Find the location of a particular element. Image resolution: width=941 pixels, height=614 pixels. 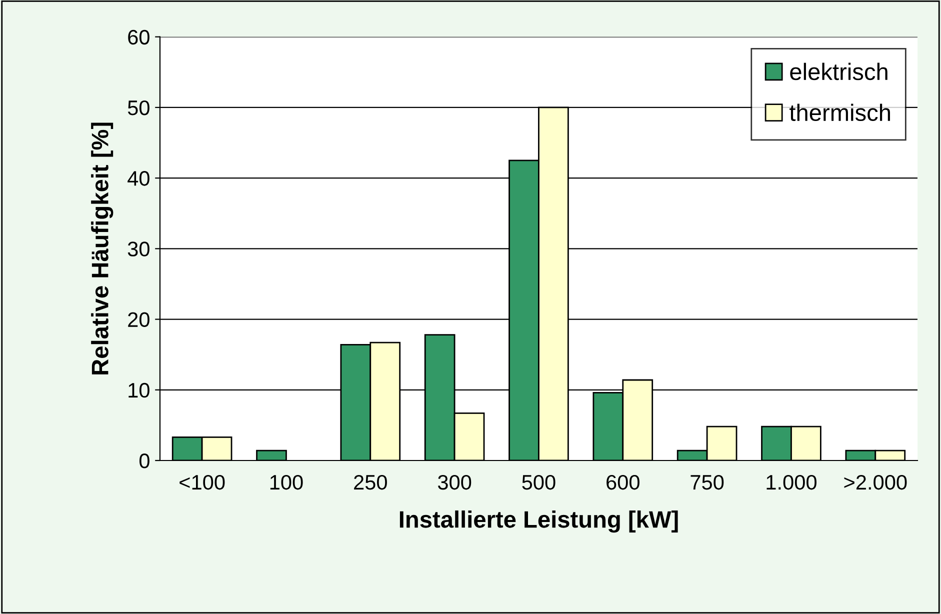

x-tick-label: 100 is located at coordinates (286, 482).